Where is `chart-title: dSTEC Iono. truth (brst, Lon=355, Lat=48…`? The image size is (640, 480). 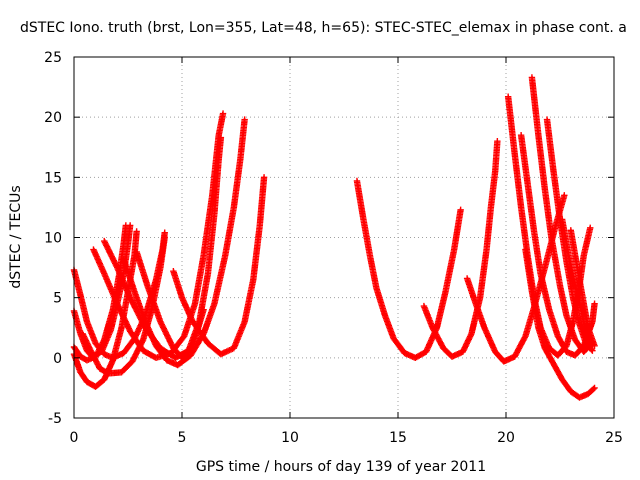
chart-title: dSTEC Iono. truth (brst, Lon=355, Lat=48… is located at coordinates (323, 28).